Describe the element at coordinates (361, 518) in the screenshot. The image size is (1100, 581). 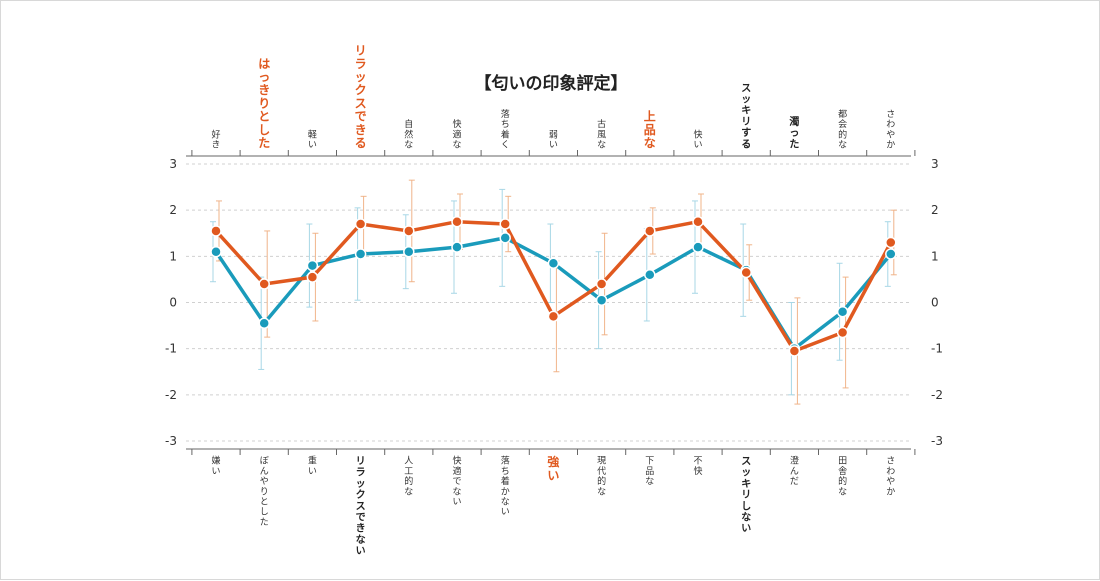
I see `bottom-label-3-char: で` at that location.